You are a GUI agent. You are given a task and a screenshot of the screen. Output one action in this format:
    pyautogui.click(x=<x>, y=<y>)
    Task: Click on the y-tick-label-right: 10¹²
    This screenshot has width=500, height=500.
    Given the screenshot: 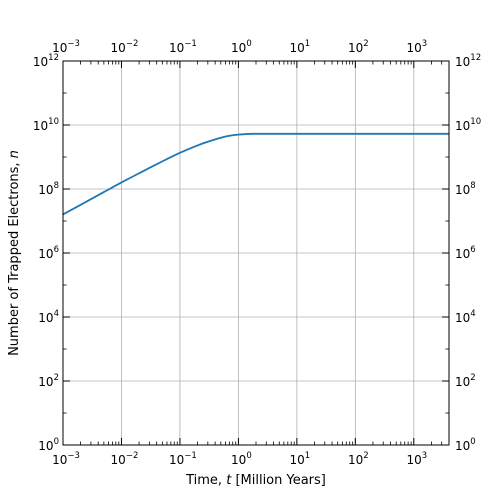 What is the action you would take?
    pyautogui.click(x=468, y=61)
    